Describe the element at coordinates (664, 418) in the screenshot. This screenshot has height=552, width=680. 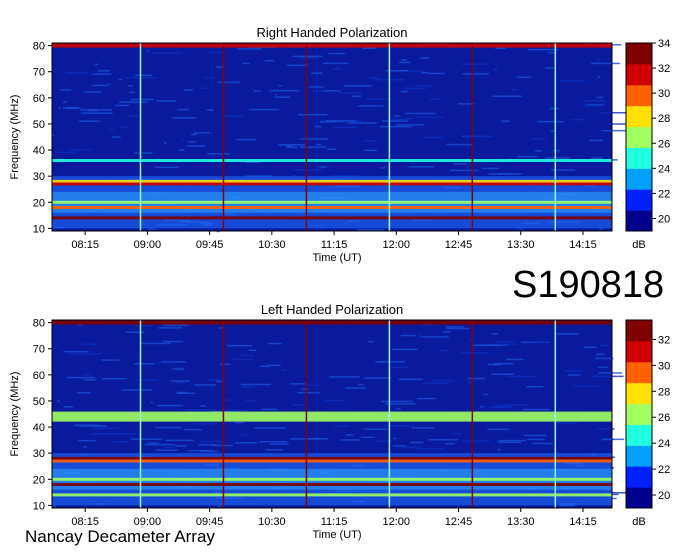
I see `colorbar-tick-label: 26` at that location.